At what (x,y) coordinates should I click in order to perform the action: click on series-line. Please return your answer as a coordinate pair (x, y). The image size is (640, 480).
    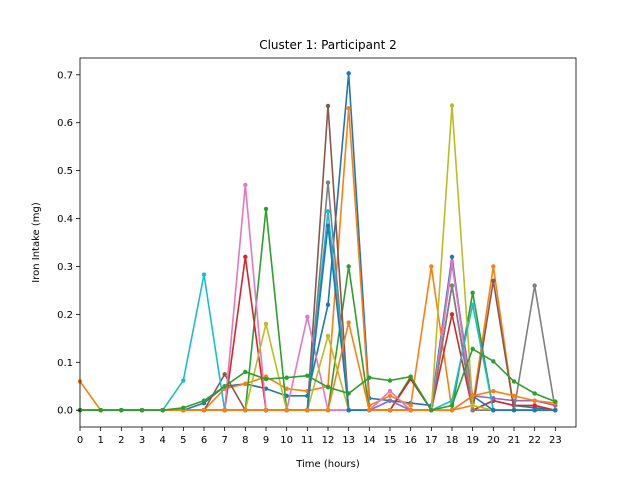
    Looking at the image, I should click on (318, 380).